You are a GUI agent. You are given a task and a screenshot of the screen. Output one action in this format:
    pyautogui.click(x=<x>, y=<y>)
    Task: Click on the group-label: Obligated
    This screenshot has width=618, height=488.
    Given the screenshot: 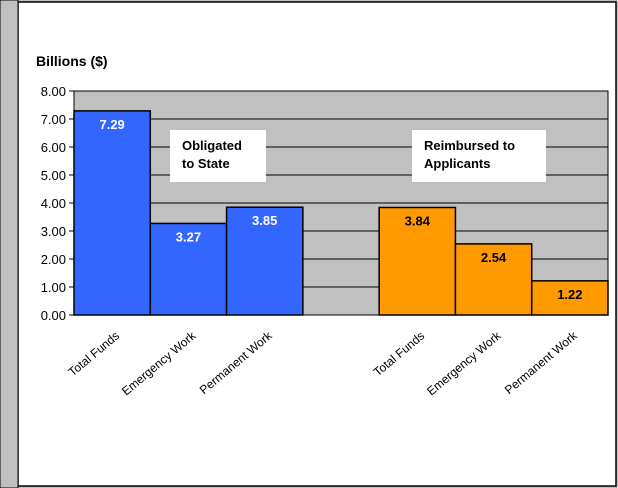 What is the action you would take?
    pyautogui.click(x=212, y=145)
    